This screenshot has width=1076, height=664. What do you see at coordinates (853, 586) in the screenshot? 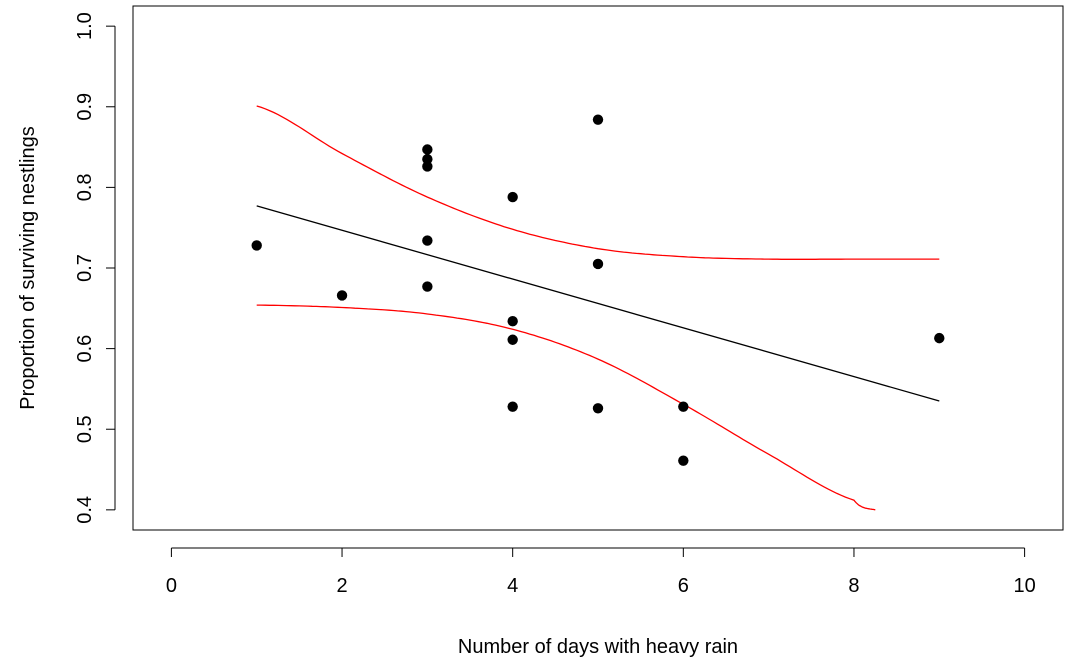
I see `x-tick-label: 8` at bounding box center [853, 586].